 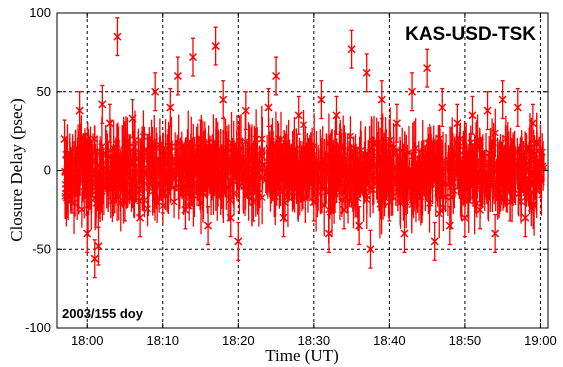 I want to click on x-tick-label: 19:00, so click(x=540, y=340).